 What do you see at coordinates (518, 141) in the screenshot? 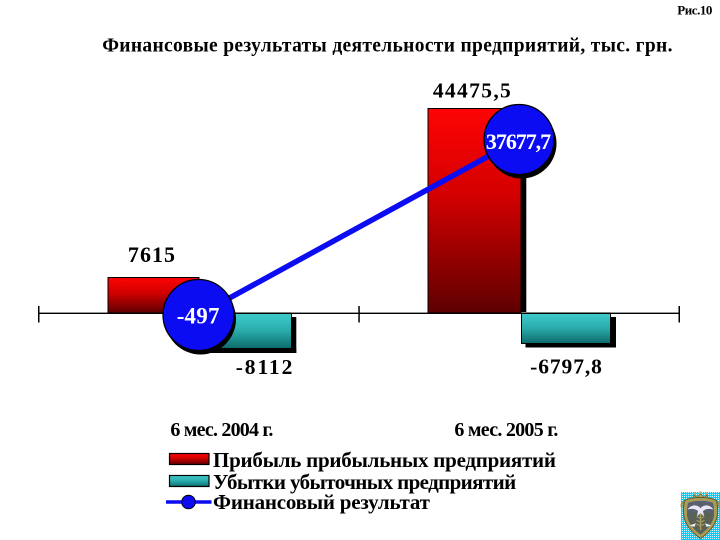
I see `svg-text: 37677,7` at bounding box center [518, 141].